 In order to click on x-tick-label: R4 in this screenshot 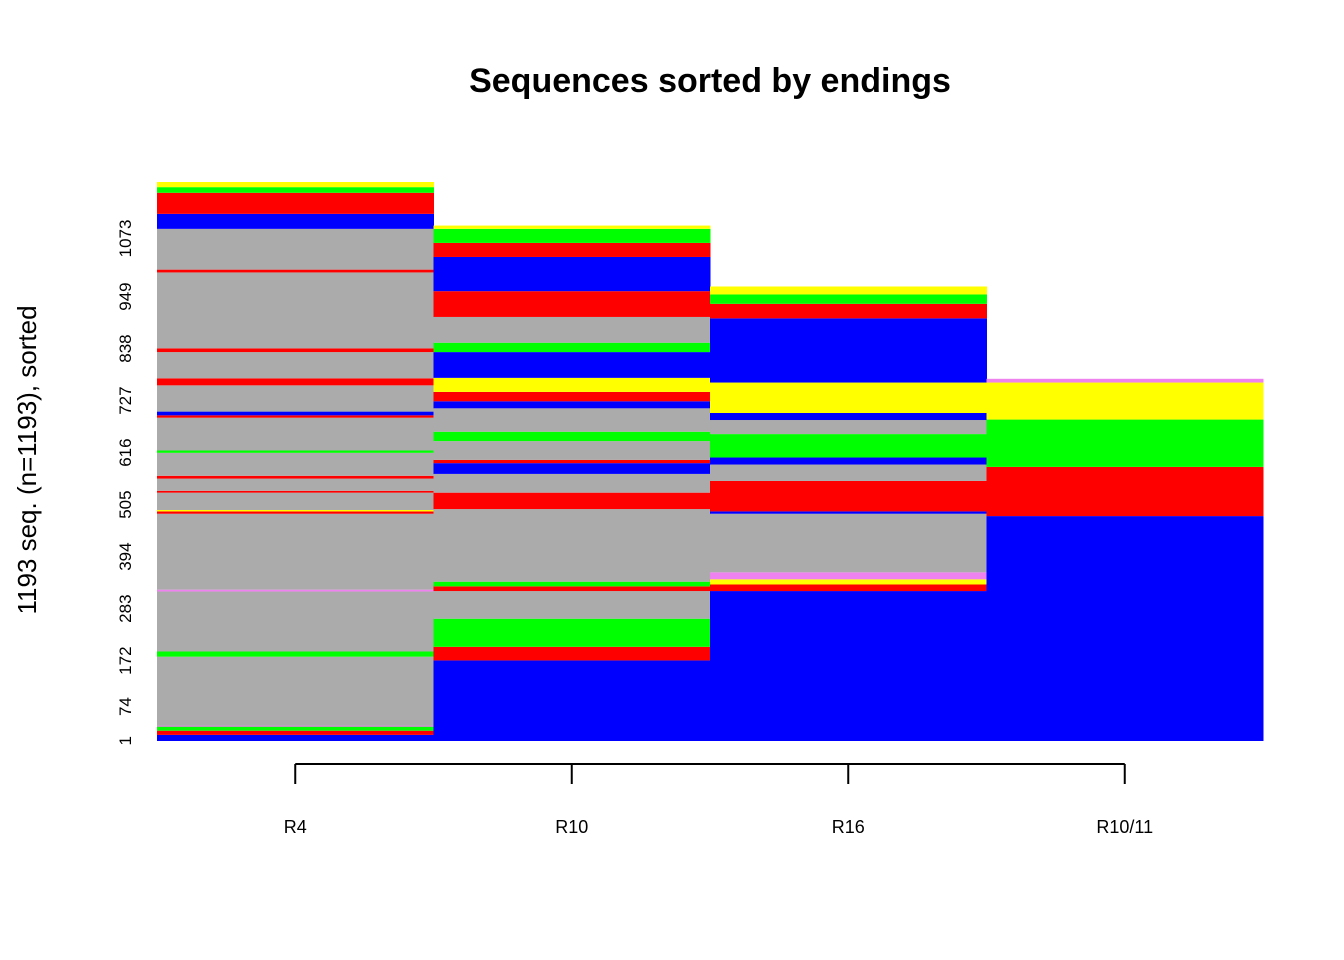, I will do `click(295, 827)`.